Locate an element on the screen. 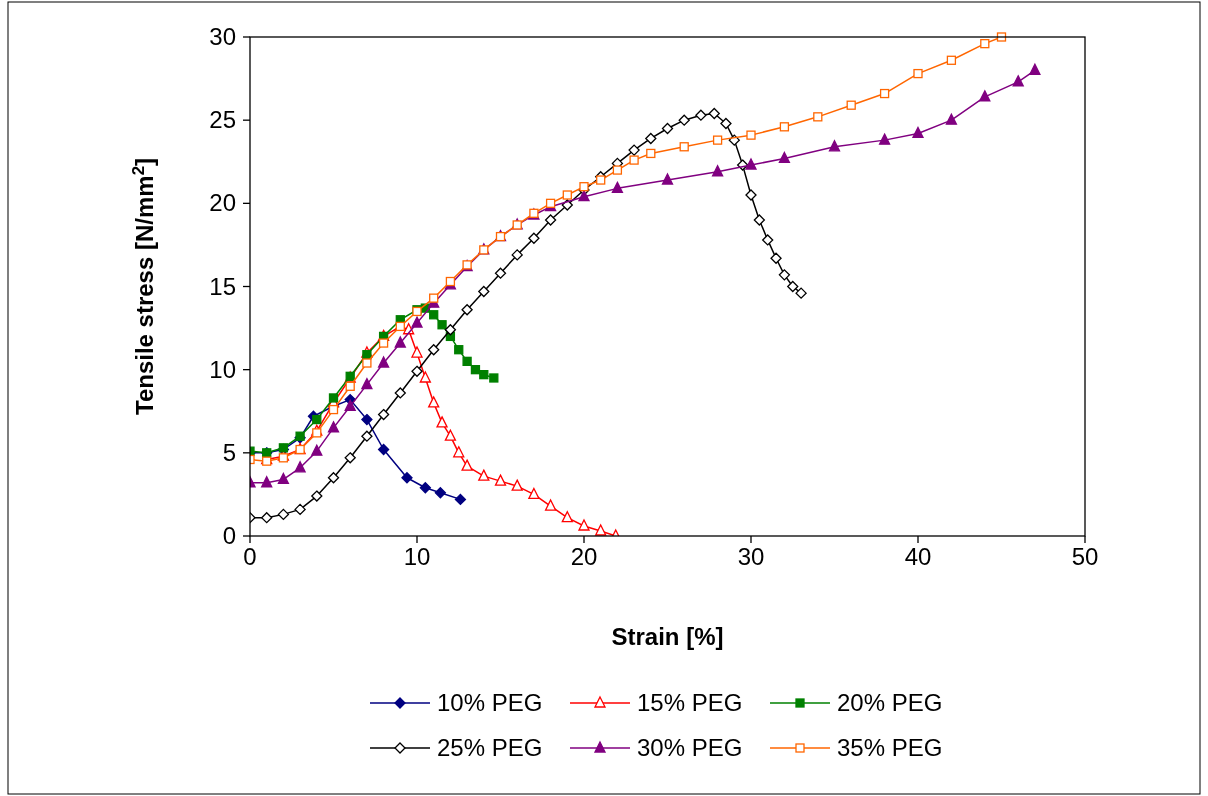 The image size is (1208, 796). legend-label: 25% PEG is located at coordinates (490, 747).